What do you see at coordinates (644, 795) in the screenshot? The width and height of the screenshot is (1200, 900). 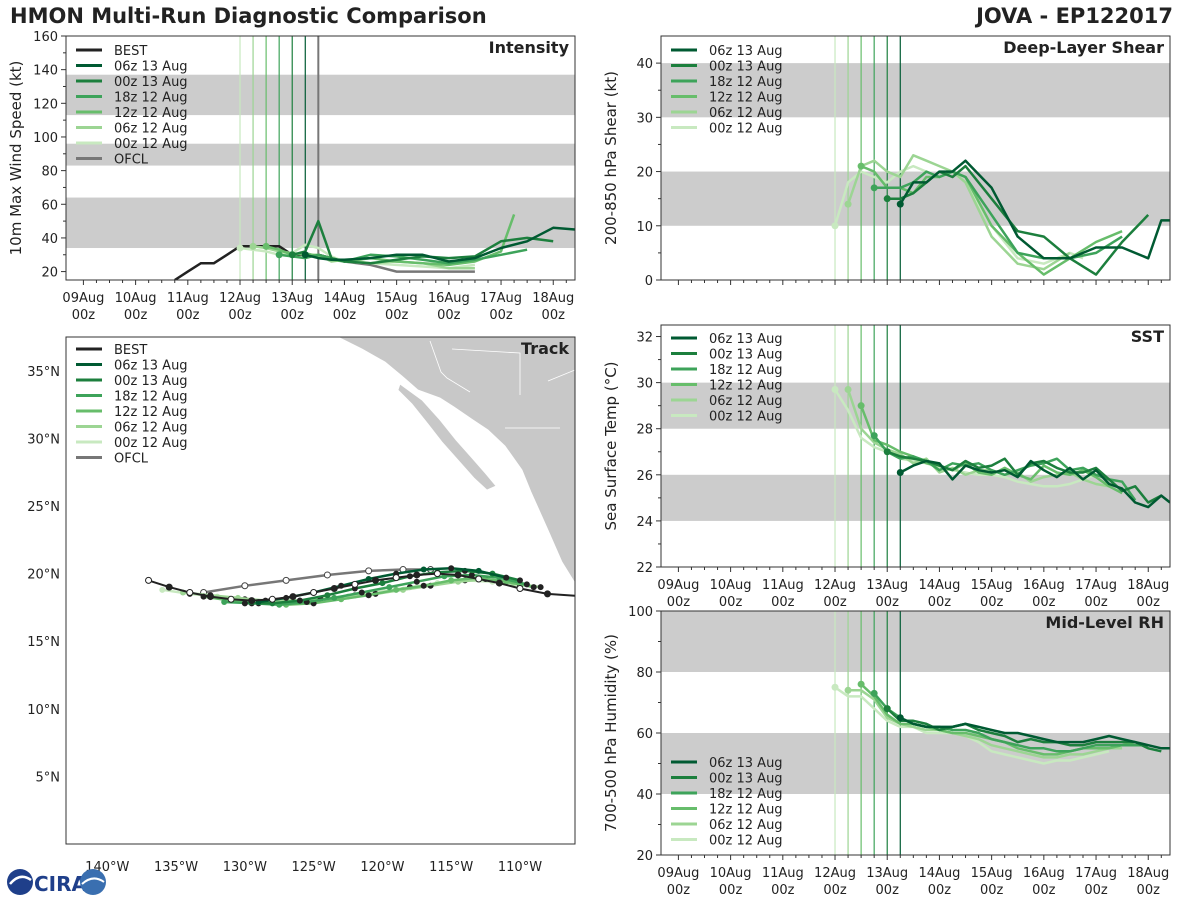 I see `rh-ytick-label: 40` at bounding box center [644, 795].